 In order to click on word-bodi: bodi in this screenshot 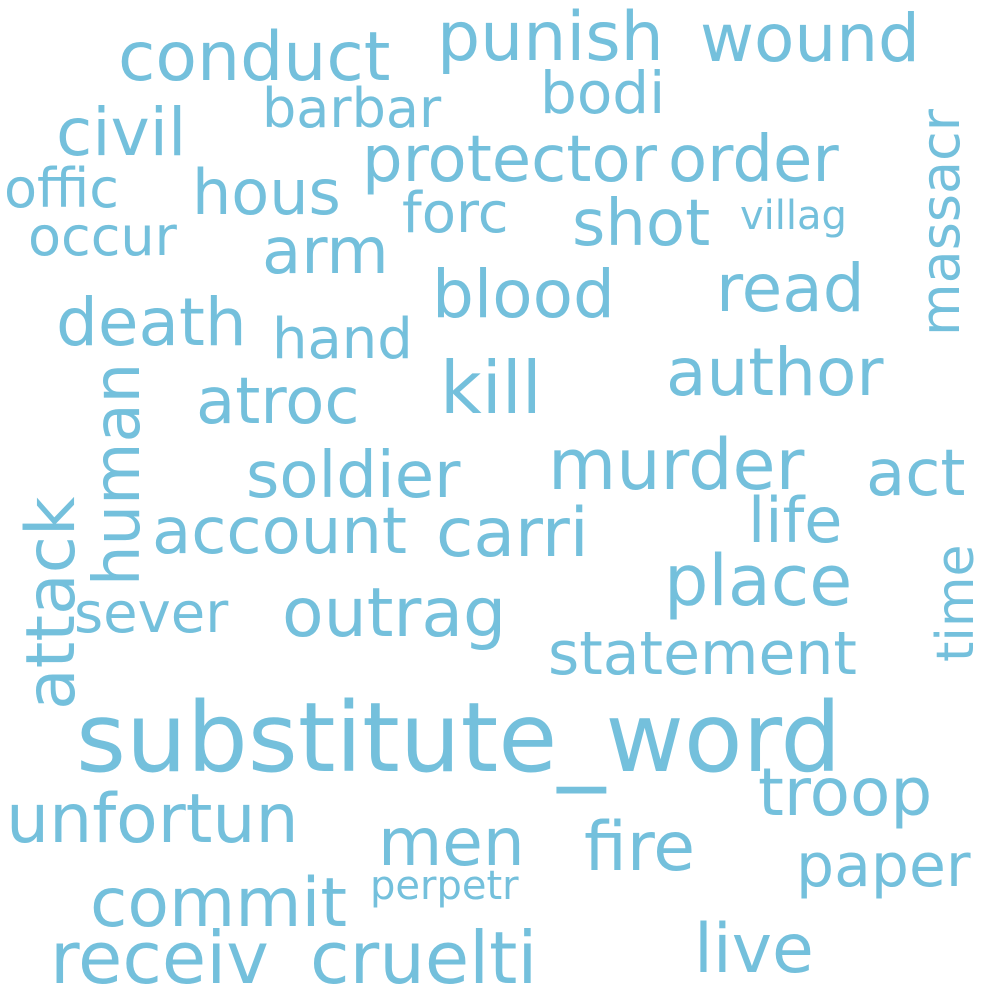, I will do `click(603, 93)`.